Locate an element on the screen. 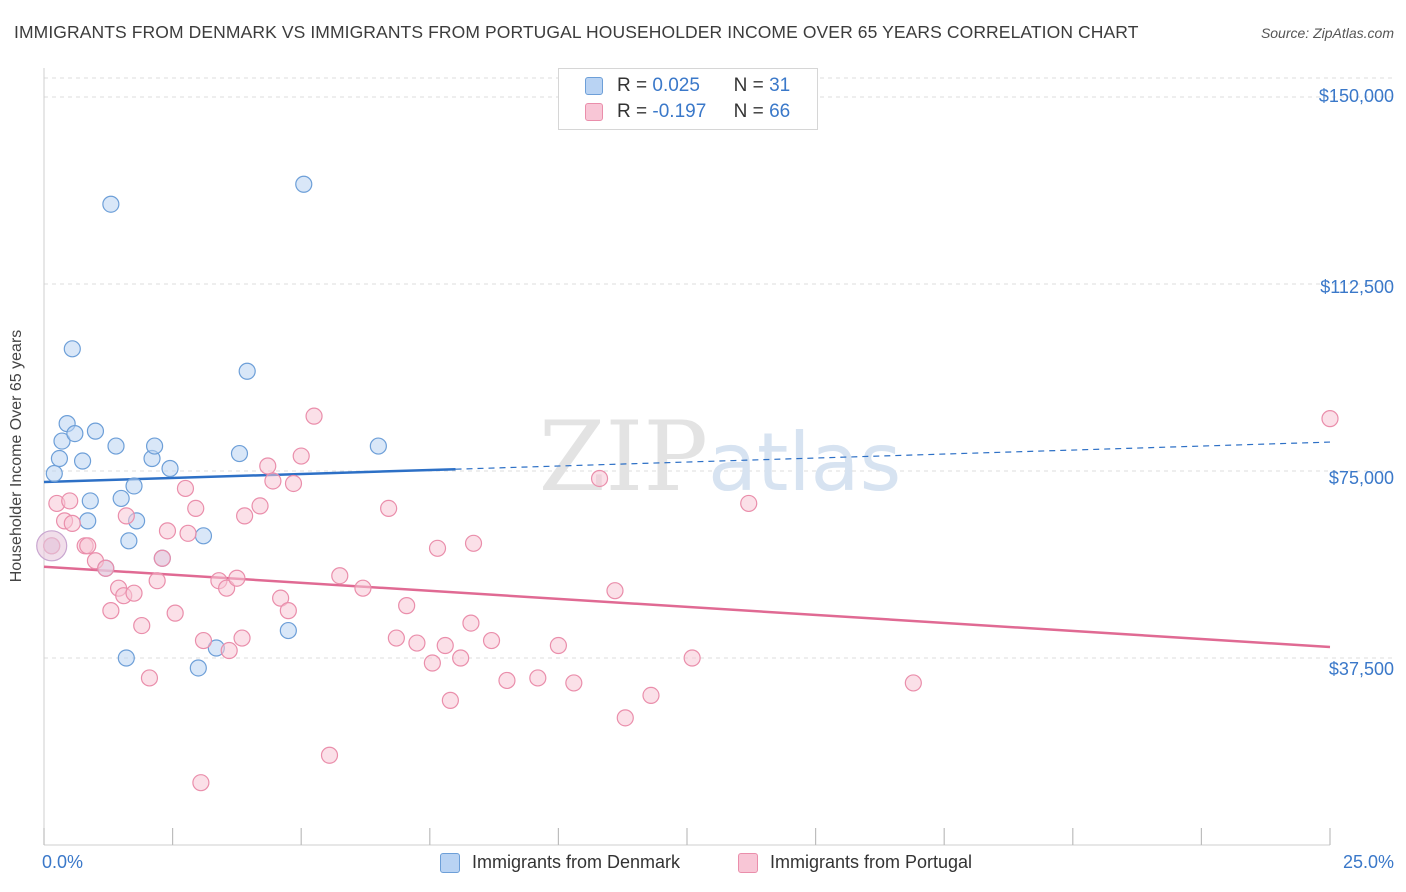  r-value-denmark: 0.025 is located at coordinates (676, 85).